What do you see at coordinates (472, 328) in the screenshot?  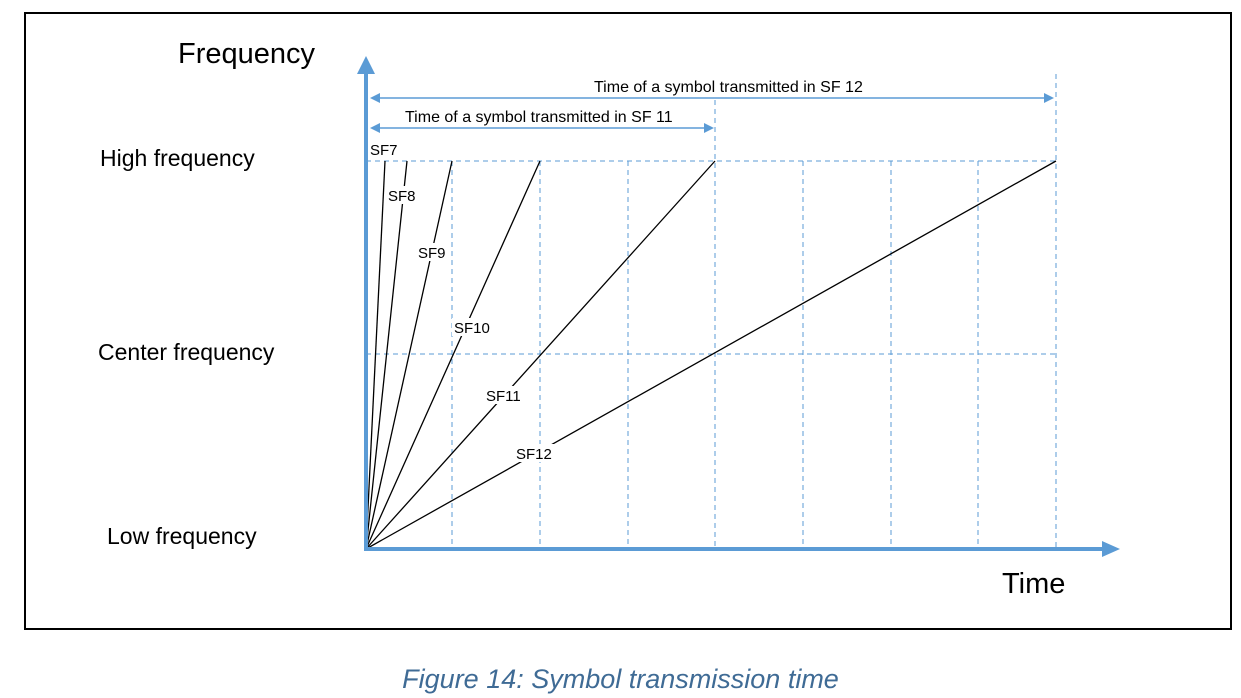 I see `chirp-label-sf10: SF10` at bounding box center [472, 328].